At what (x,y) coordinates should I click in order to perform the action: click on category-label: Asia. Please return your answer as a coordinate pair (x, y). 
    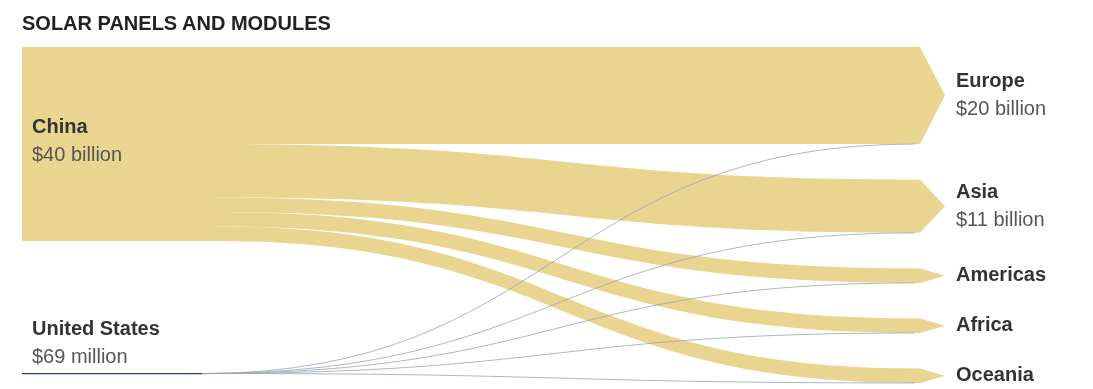
    Looking at the image, I should click on (978, 190).